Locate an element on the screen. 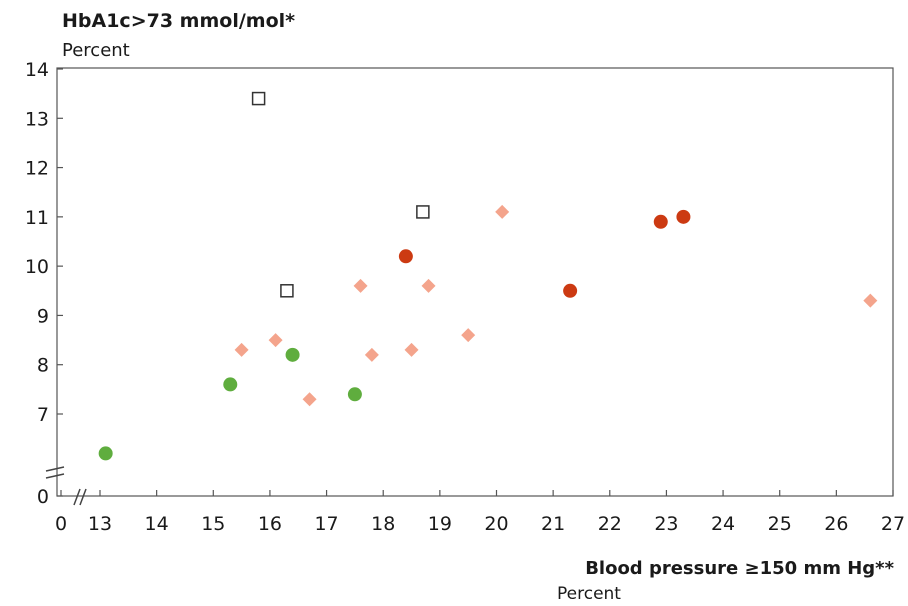  x-tick-label-2: 14 is located at coordinates (157, 524).